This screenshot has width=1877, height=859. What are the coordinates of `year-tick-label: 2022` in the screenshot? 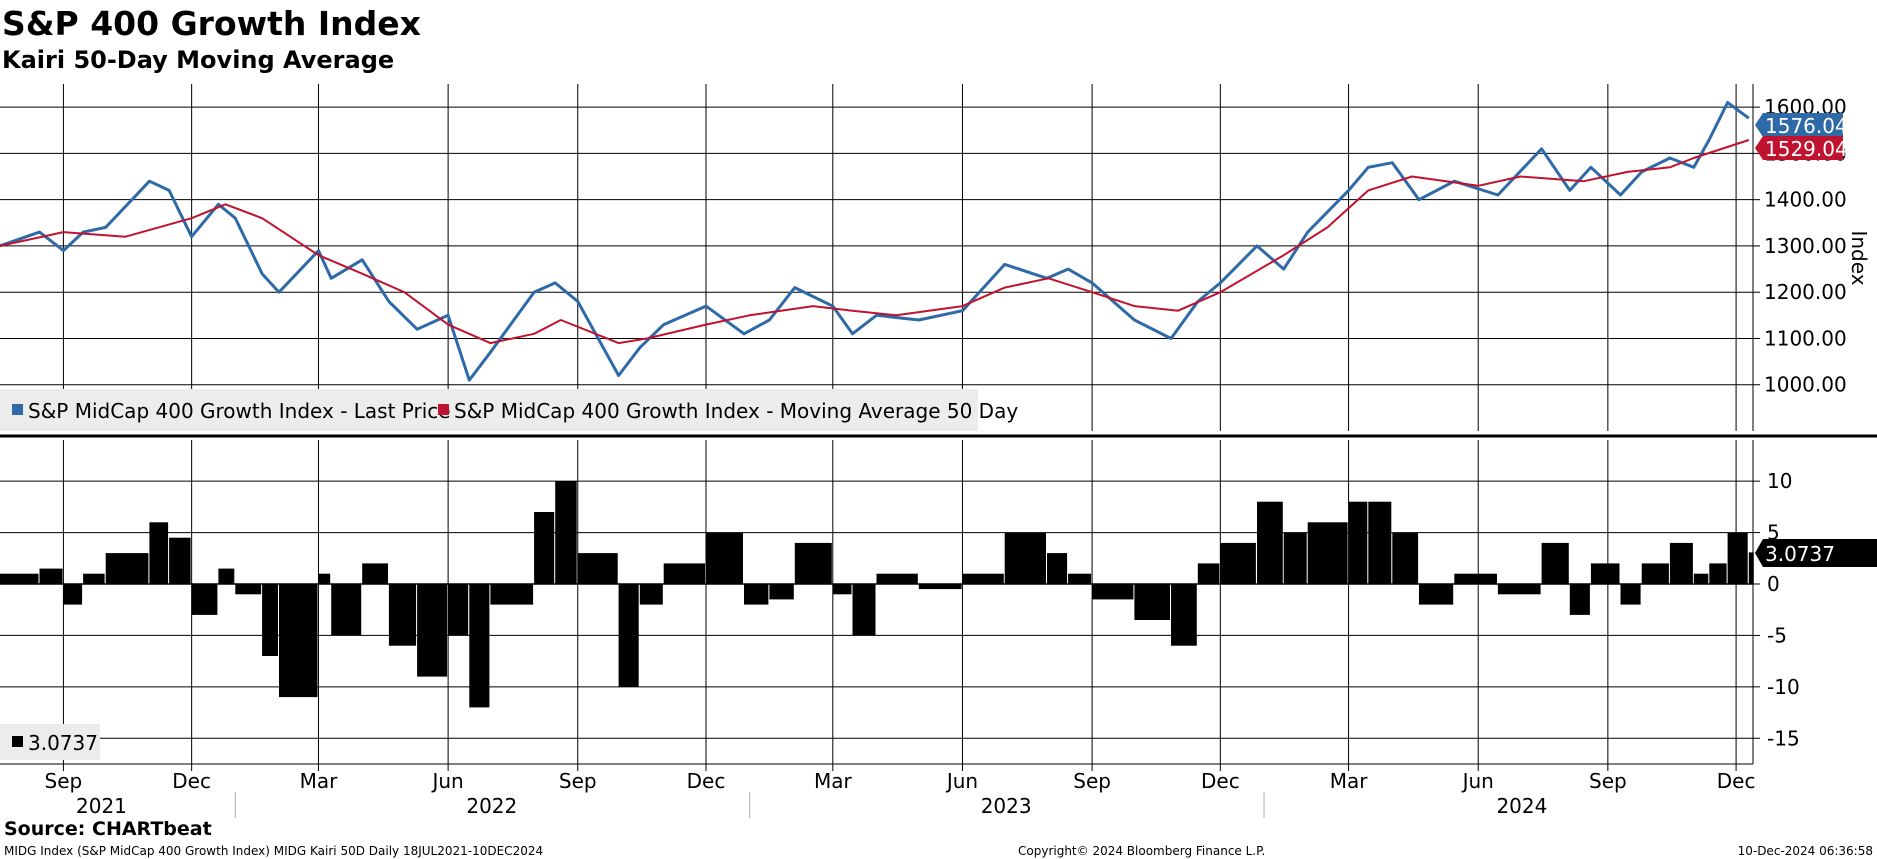 It's located at (491, 806).